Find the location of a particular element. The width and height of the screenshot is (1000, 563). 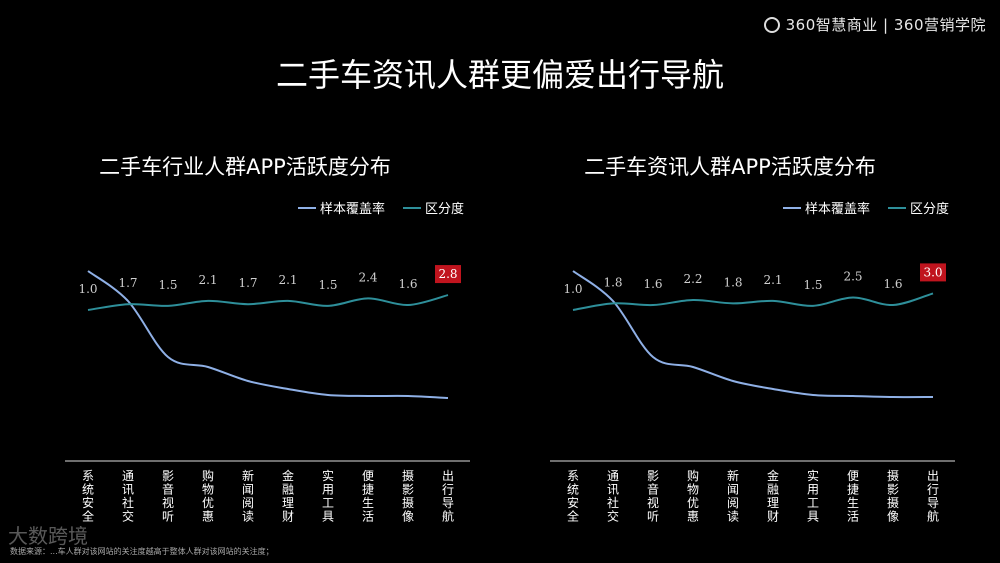

footer-note: 数据来源：...车人群对该网站的关注度越高于整体人群对该网站的关注度； is located at coordinates (142, 551).